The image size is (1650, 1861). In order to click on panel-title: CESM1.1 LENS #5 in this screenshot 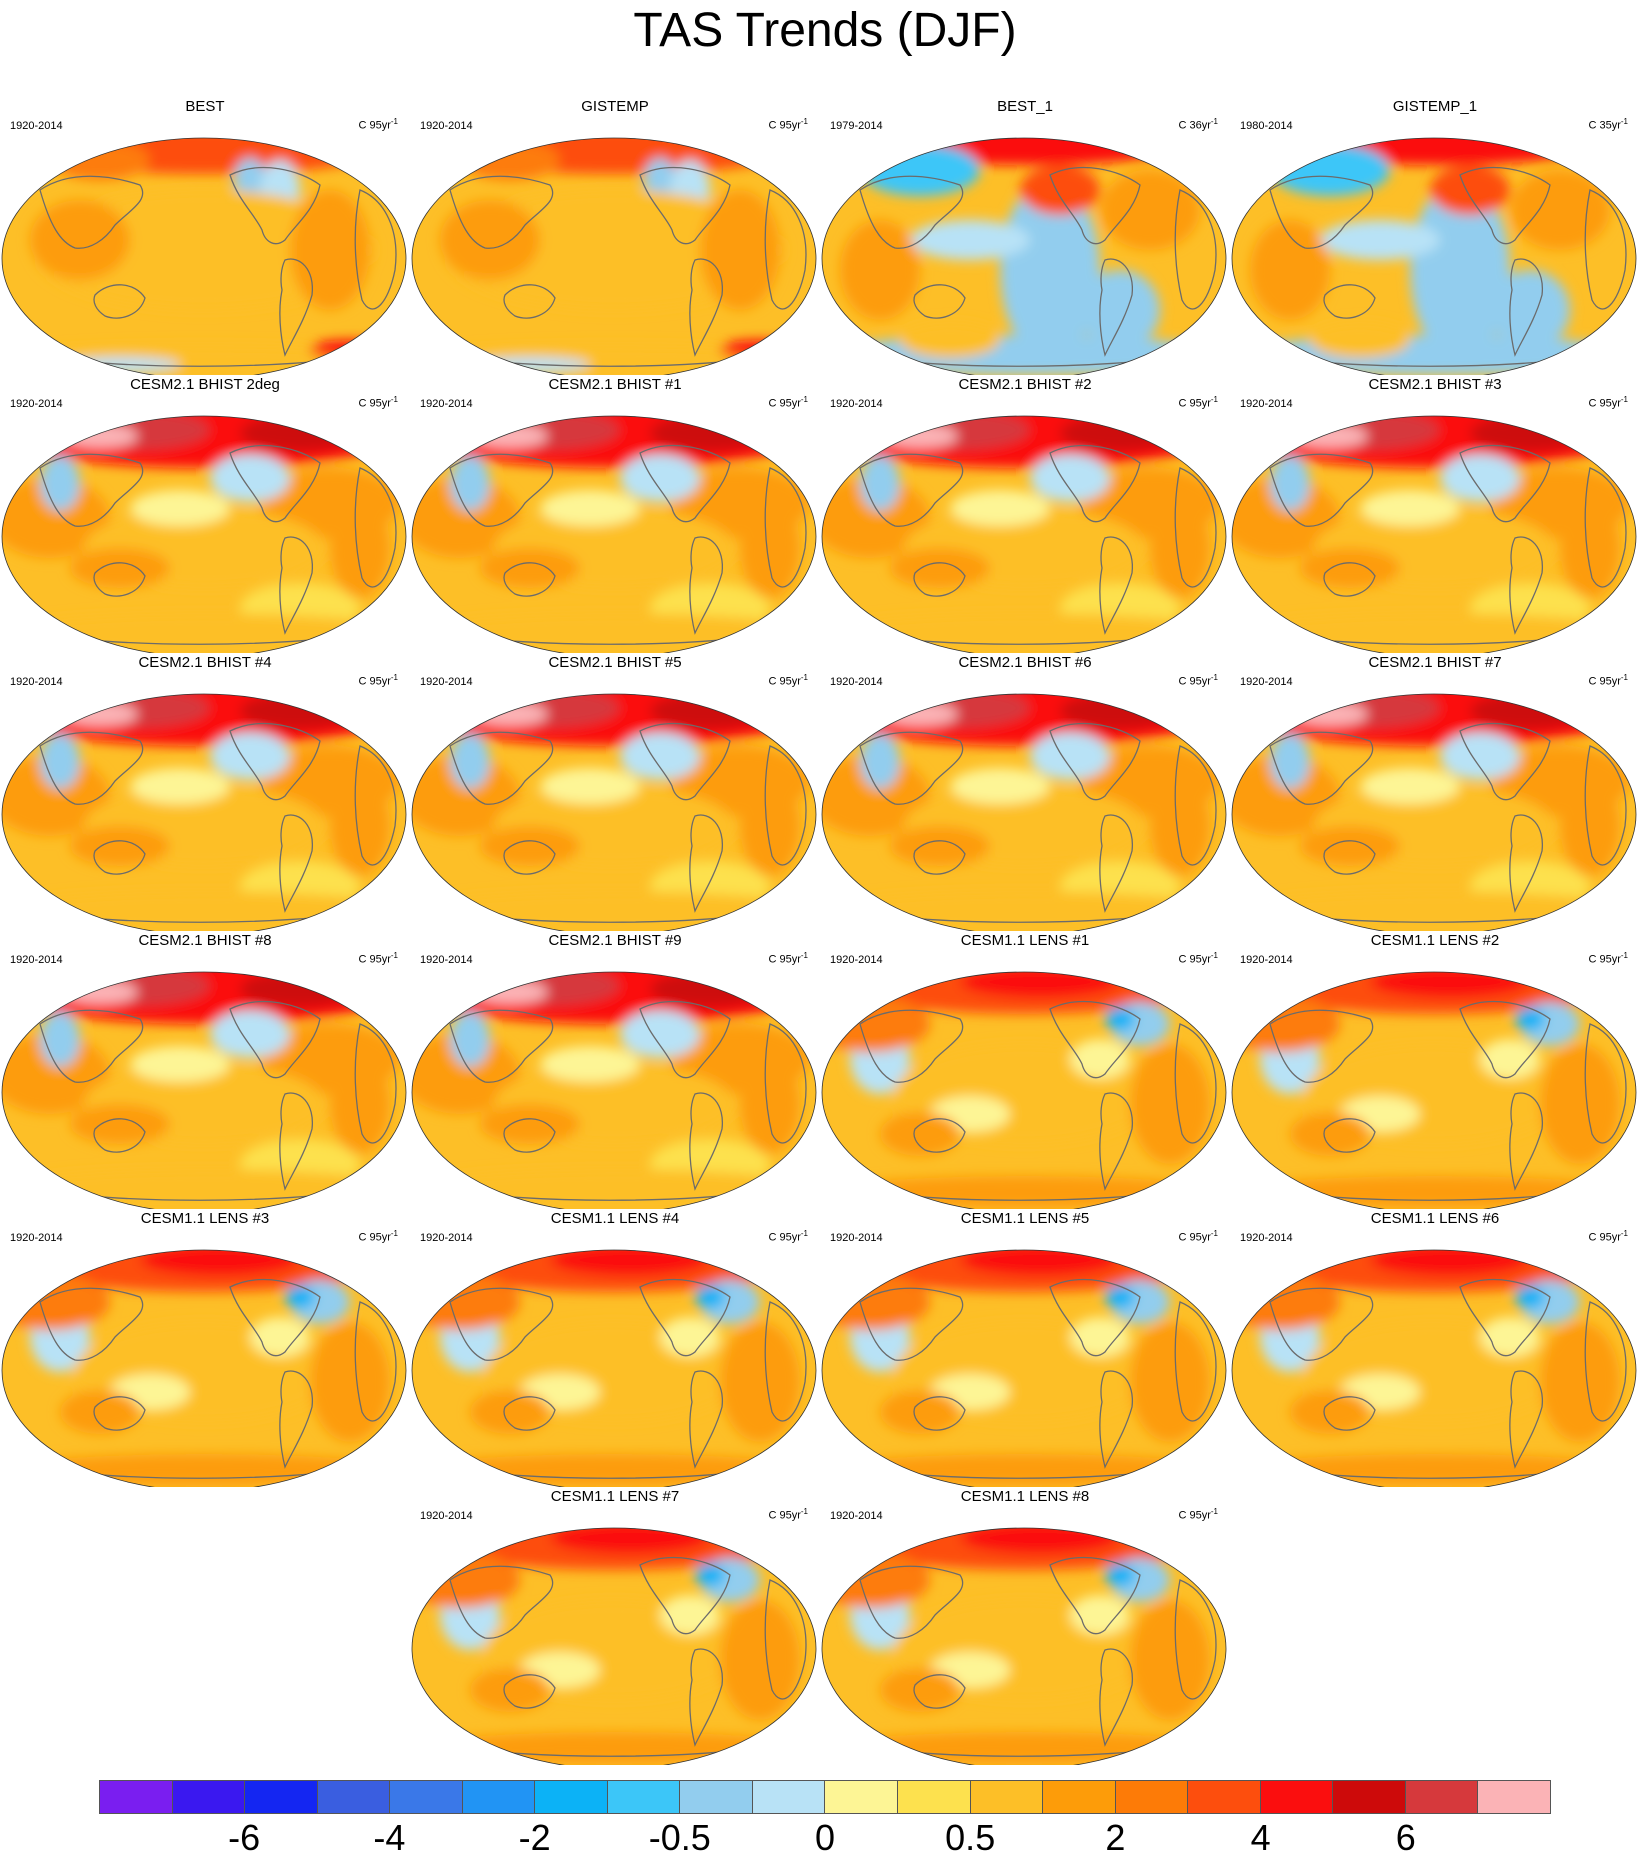, I will do `click(1025, 1218)`.